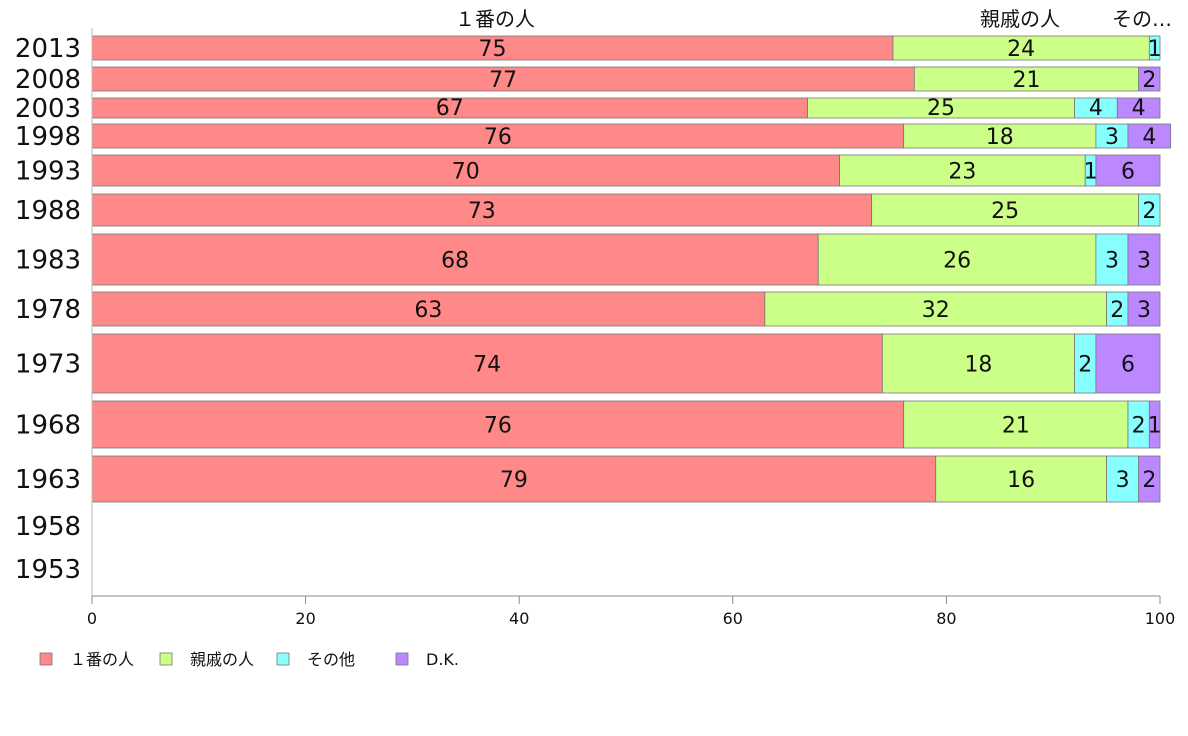 The width and height of the screenshot is (1188, 736). I want to click on x-tick-label: 60, so click(733, 618).